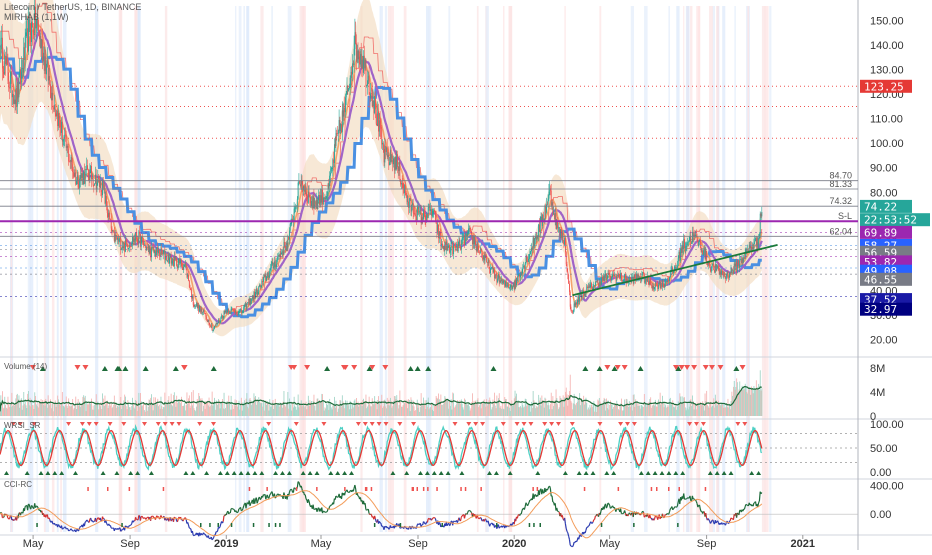 The width and height of the screenshot is (932, 555). Describe the element at coordinates (187, 271) in the screenshot. I see `candle` at that location.